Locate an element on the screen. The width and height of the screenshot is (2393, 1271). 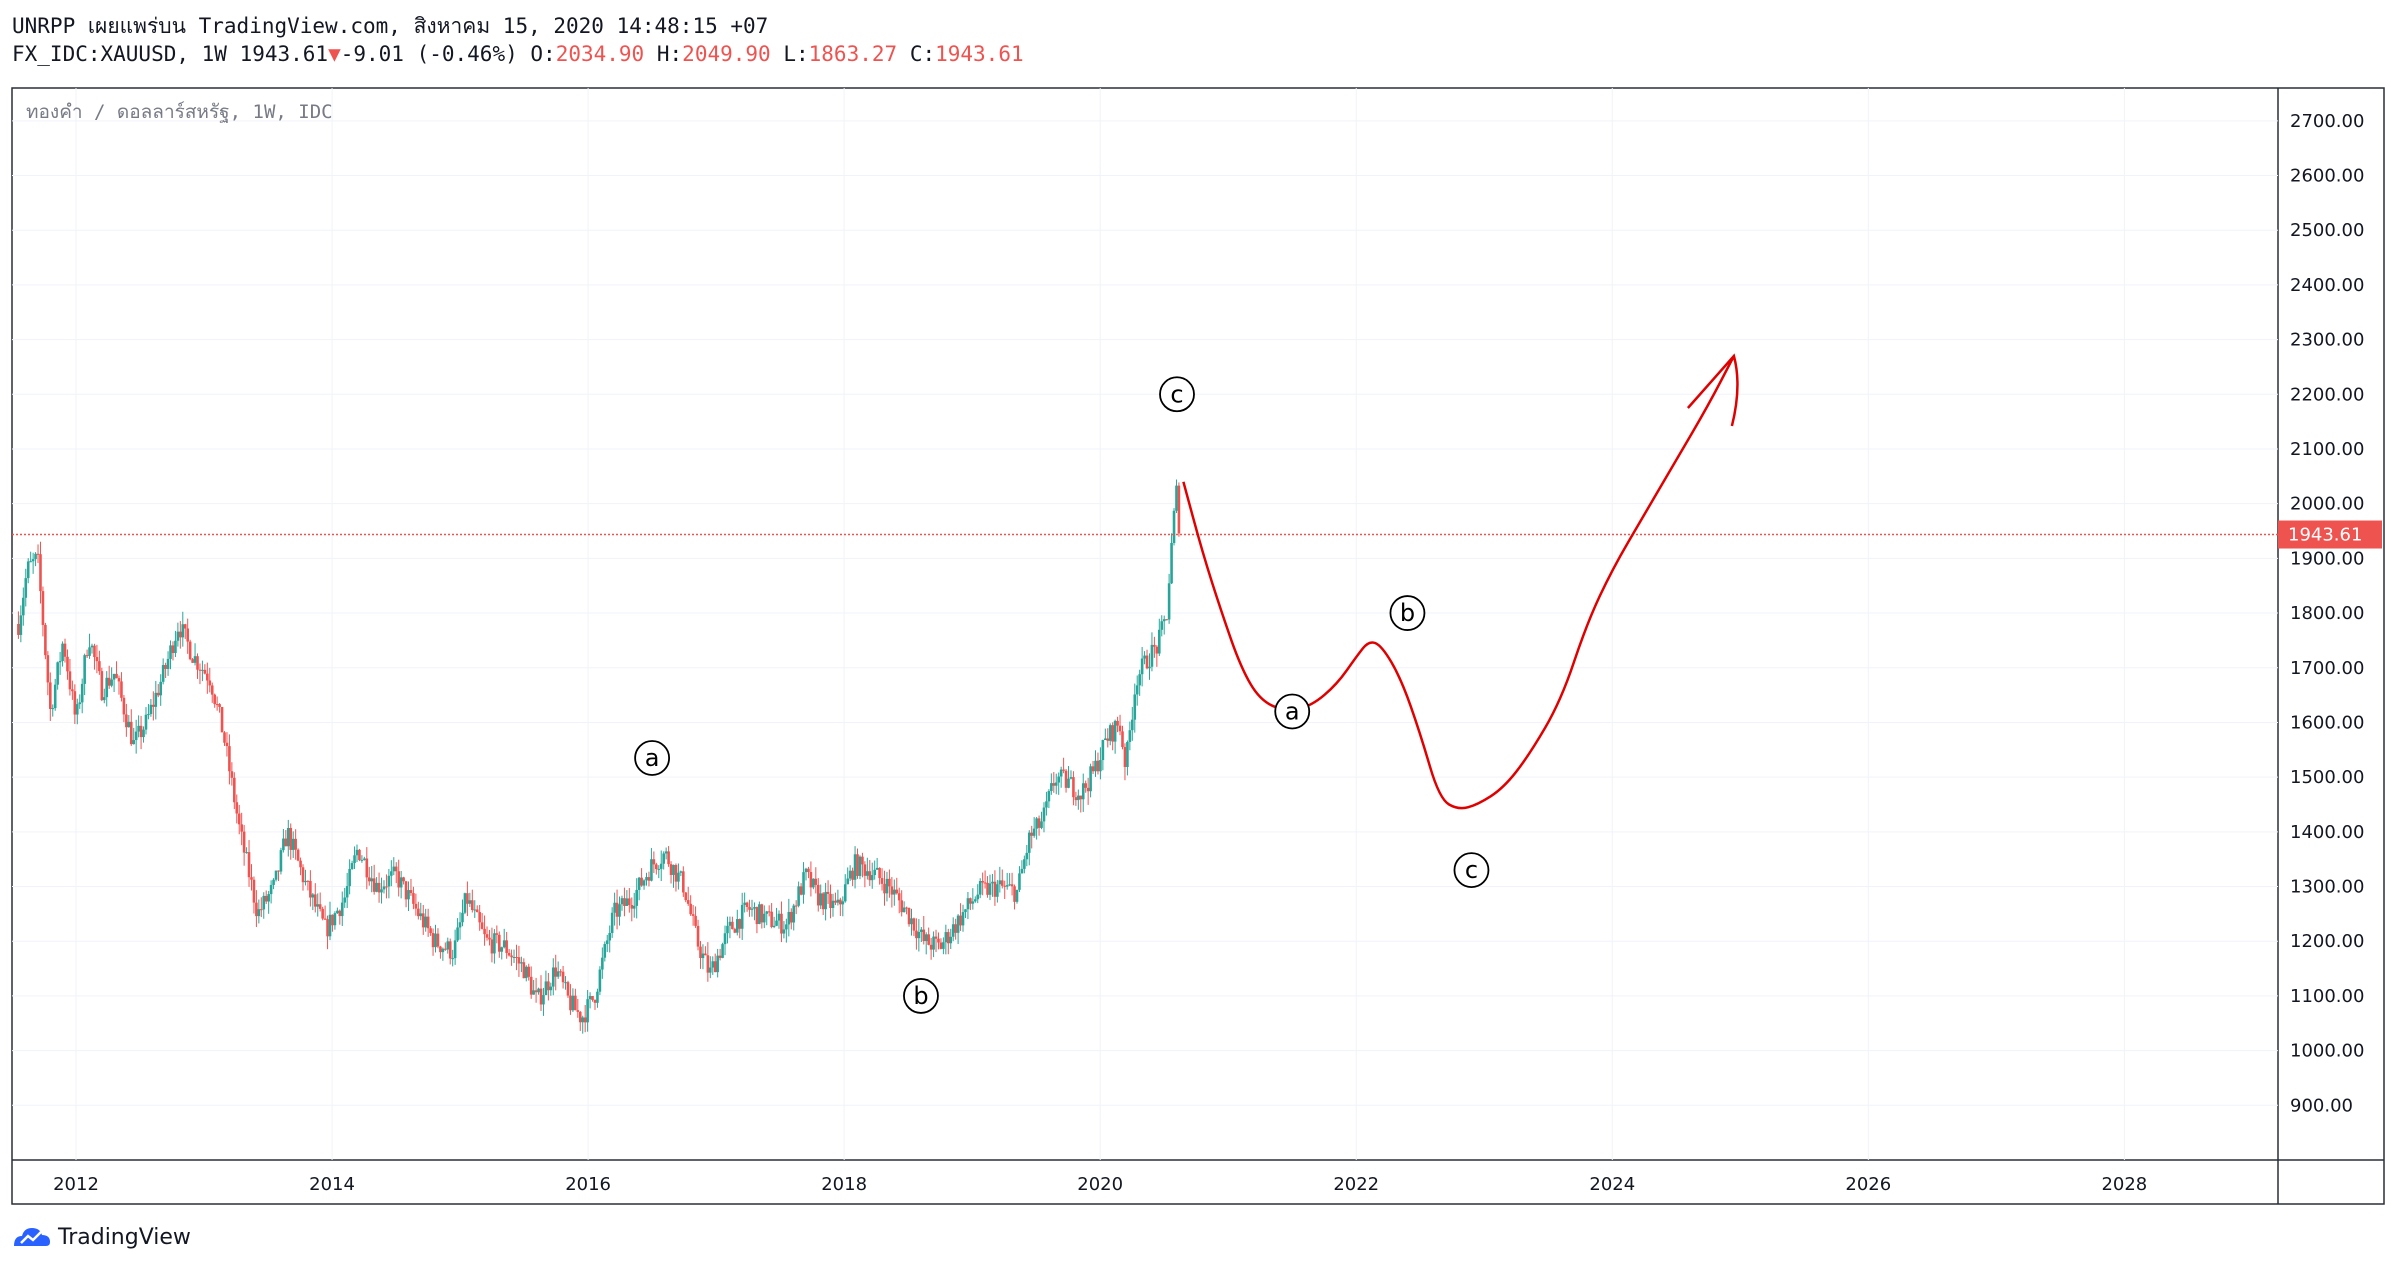
arrowhead-drawing is located at coordinates (1712, 390).